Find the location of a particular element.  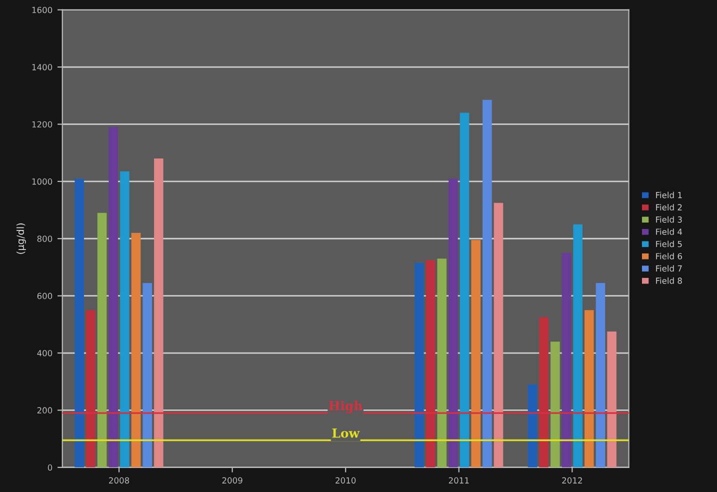

x-tick-label: 2011 is located at coordinates (458, 480).